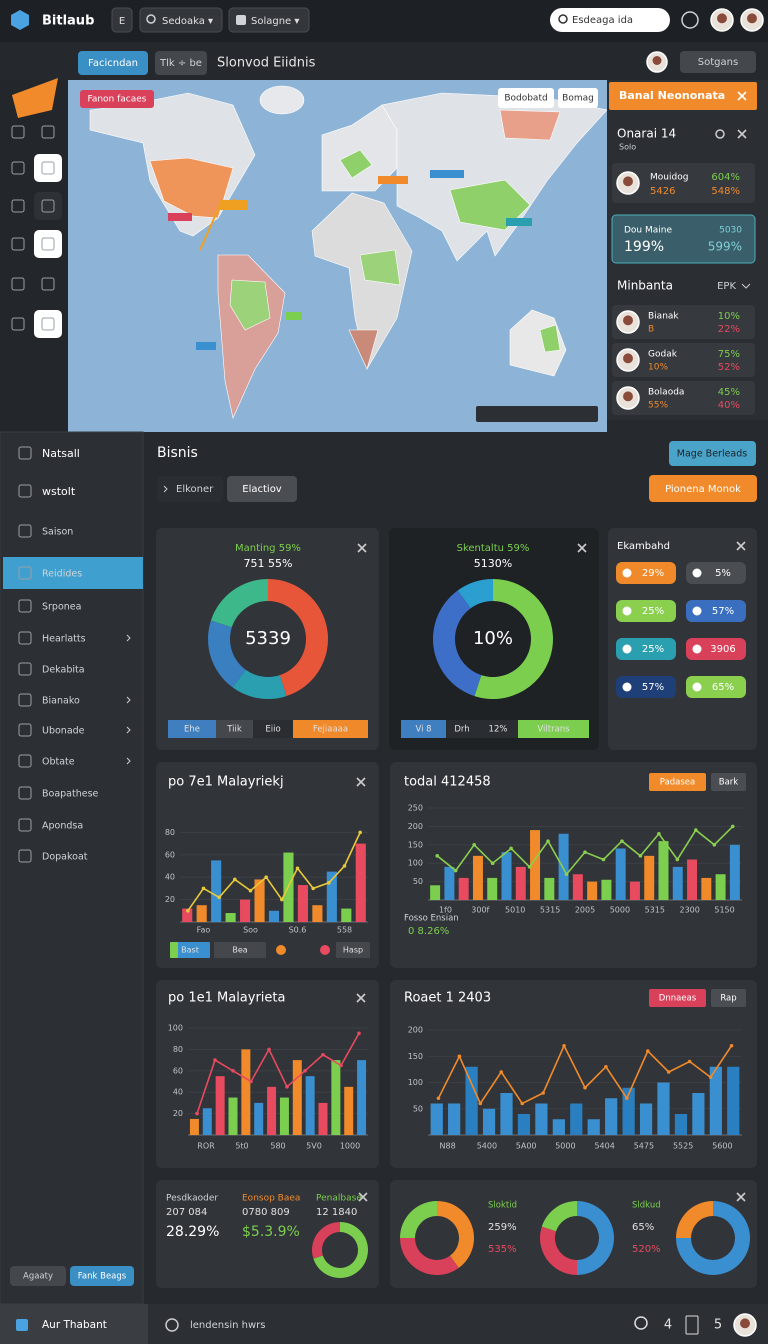 The height and width of the screenshot is (1344, 768). What do you see at coordinates (57, 532) in the screenshot?
I see `sidebar-item: Saison` at bounding box center [57, 532].